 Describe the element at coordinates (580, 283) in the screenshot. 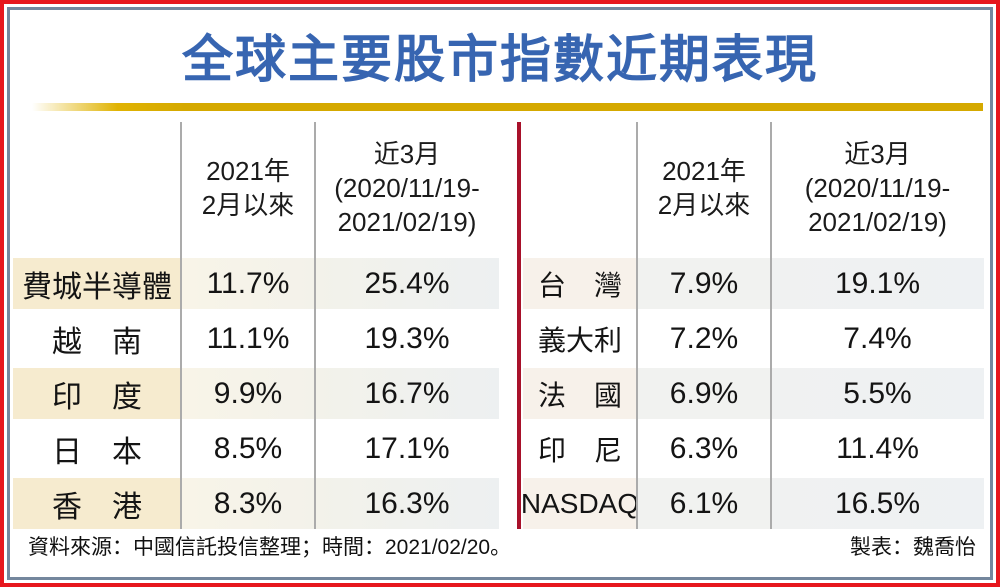

I see `market-name: 台 灣` at that location.